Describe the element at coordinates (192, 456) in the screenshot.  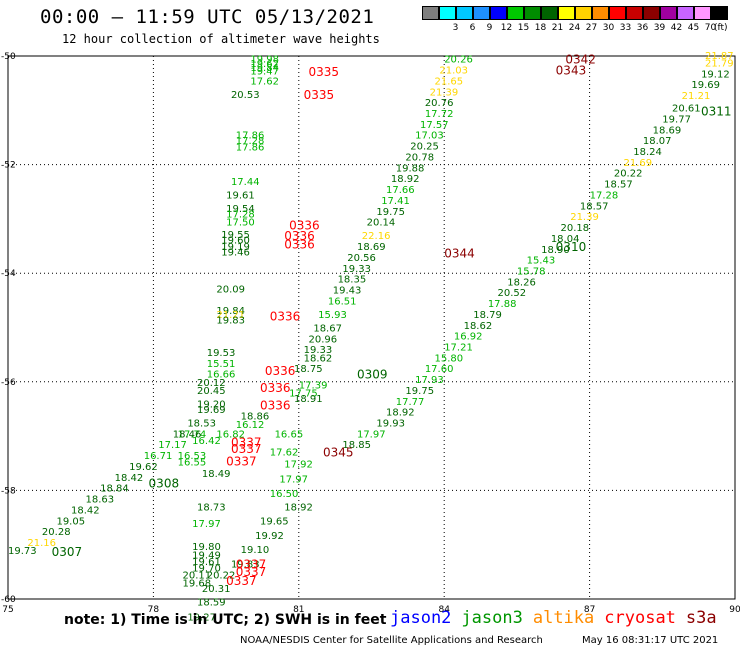
I see `wave-height-value: 16.53` at that location.